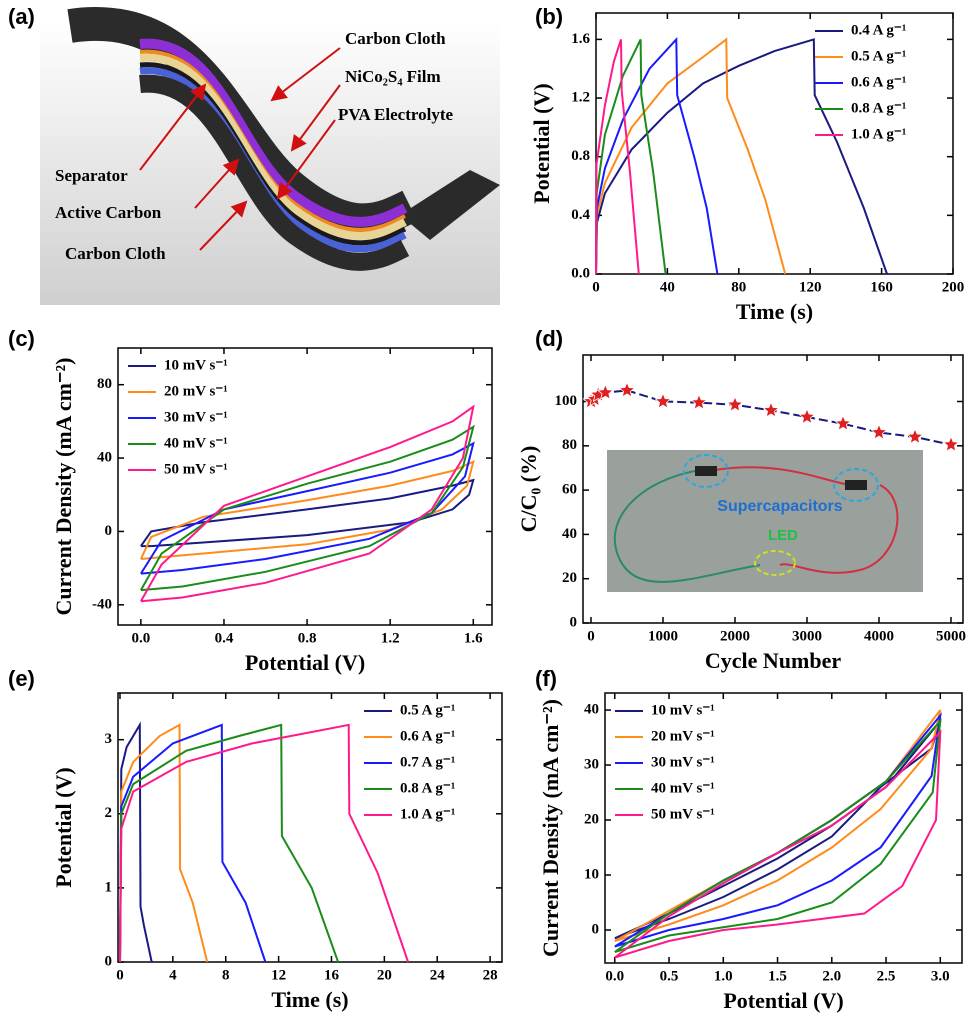 Image resolution: width=974 pixels, height=1023 pixels. What do you see at coordinates (109, 739) in the screenshot?
I see `y-tick-label: 3` at bounding box center [109, 739].